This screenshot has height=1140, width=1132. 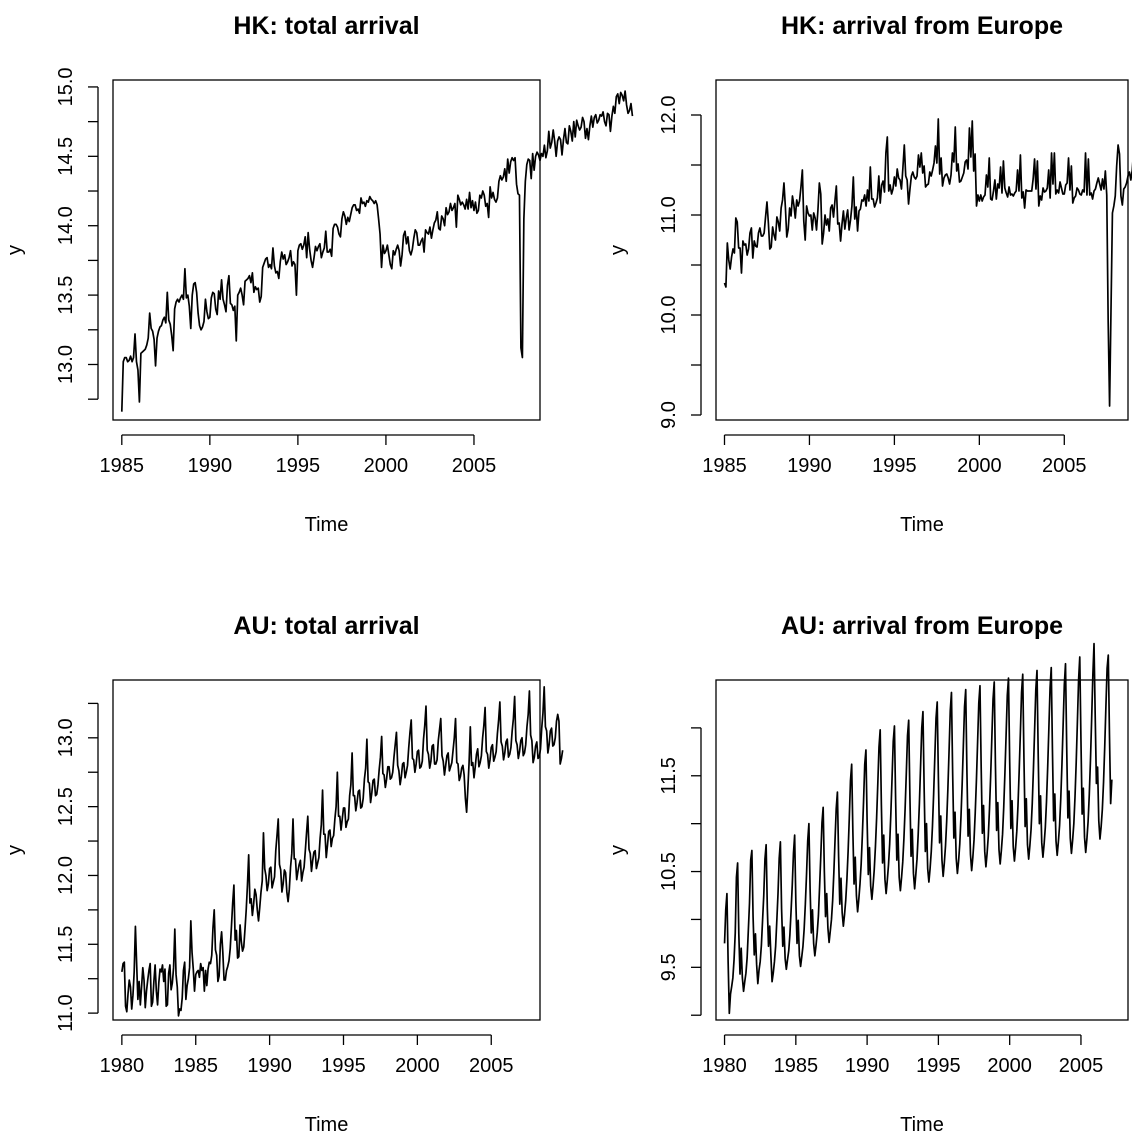 I want to click on chart-title: HK: total arrival, so click(x=326, y=26).